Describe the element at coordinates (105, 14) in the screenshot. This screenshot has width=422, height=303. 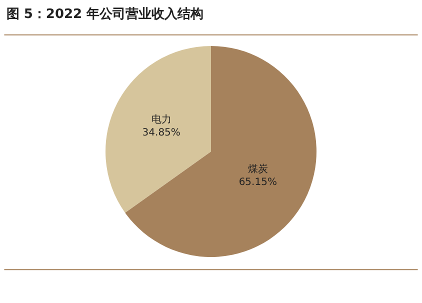
I see `chart-title: 图 5：2022 年公司营业收入结构` at that location.